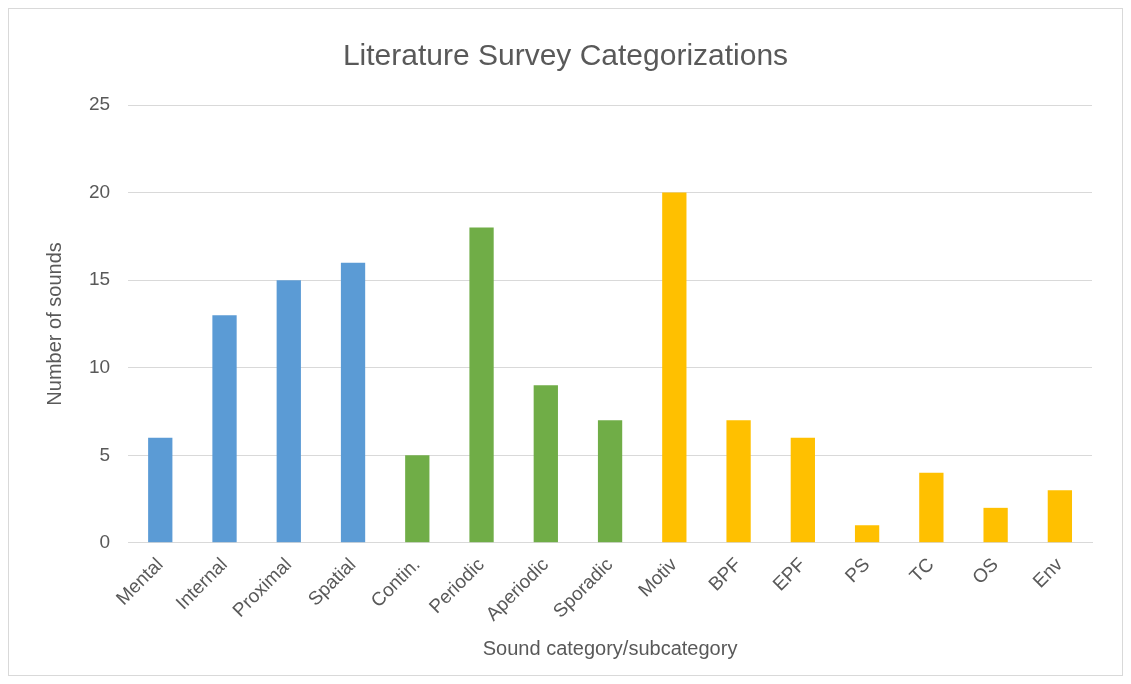 The width and height of the screenshot is (1131, 684). Describe the element at coordinates (985, 570) in the screenshot. I see `x-tick-label: OS` at that location.